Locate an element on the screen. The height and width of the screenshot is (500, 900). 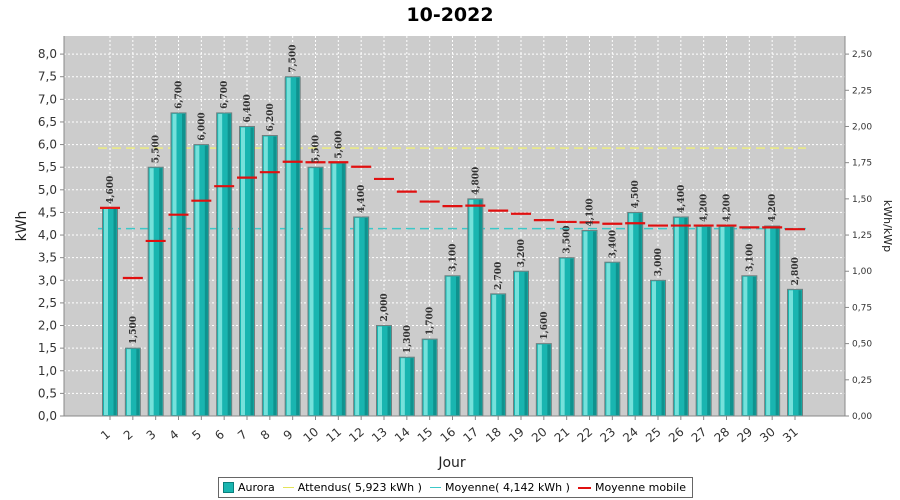
x-tick-label: 27 is located at coordinates (699, 435).